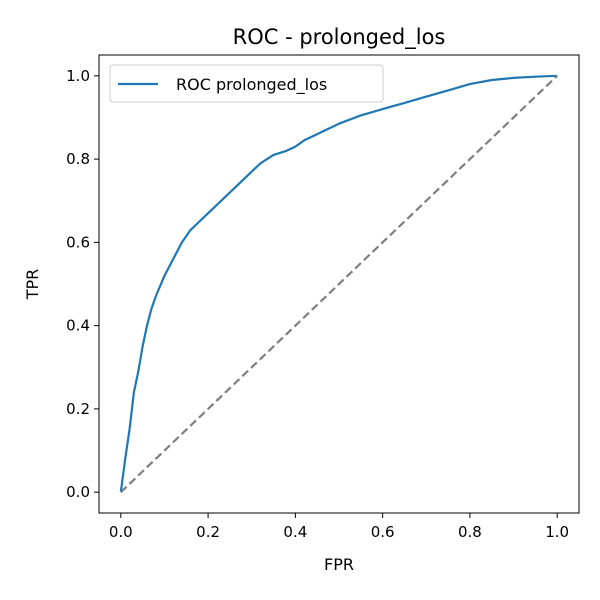  What do you see at coordinates (78, 326) in the screenshot?
I see `y-tick-label: 0.4` at bounding box center [78, 326].